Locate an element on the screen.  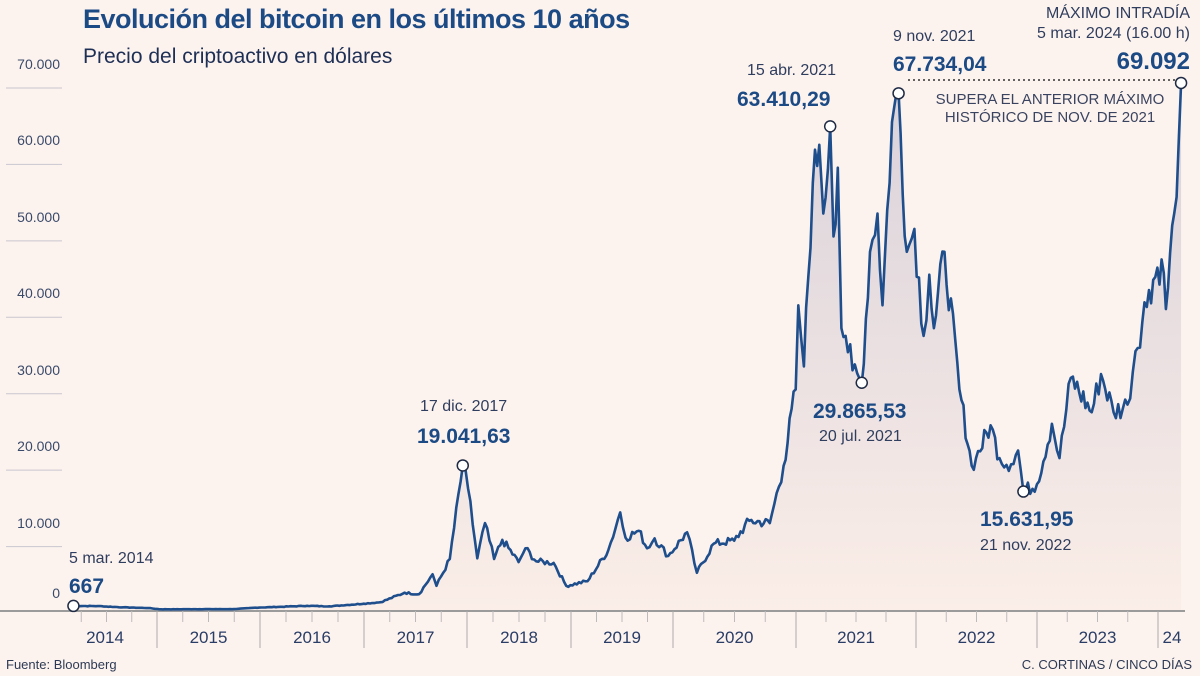
y-tick-label: 30.000 is located at coordinates (38, 369).